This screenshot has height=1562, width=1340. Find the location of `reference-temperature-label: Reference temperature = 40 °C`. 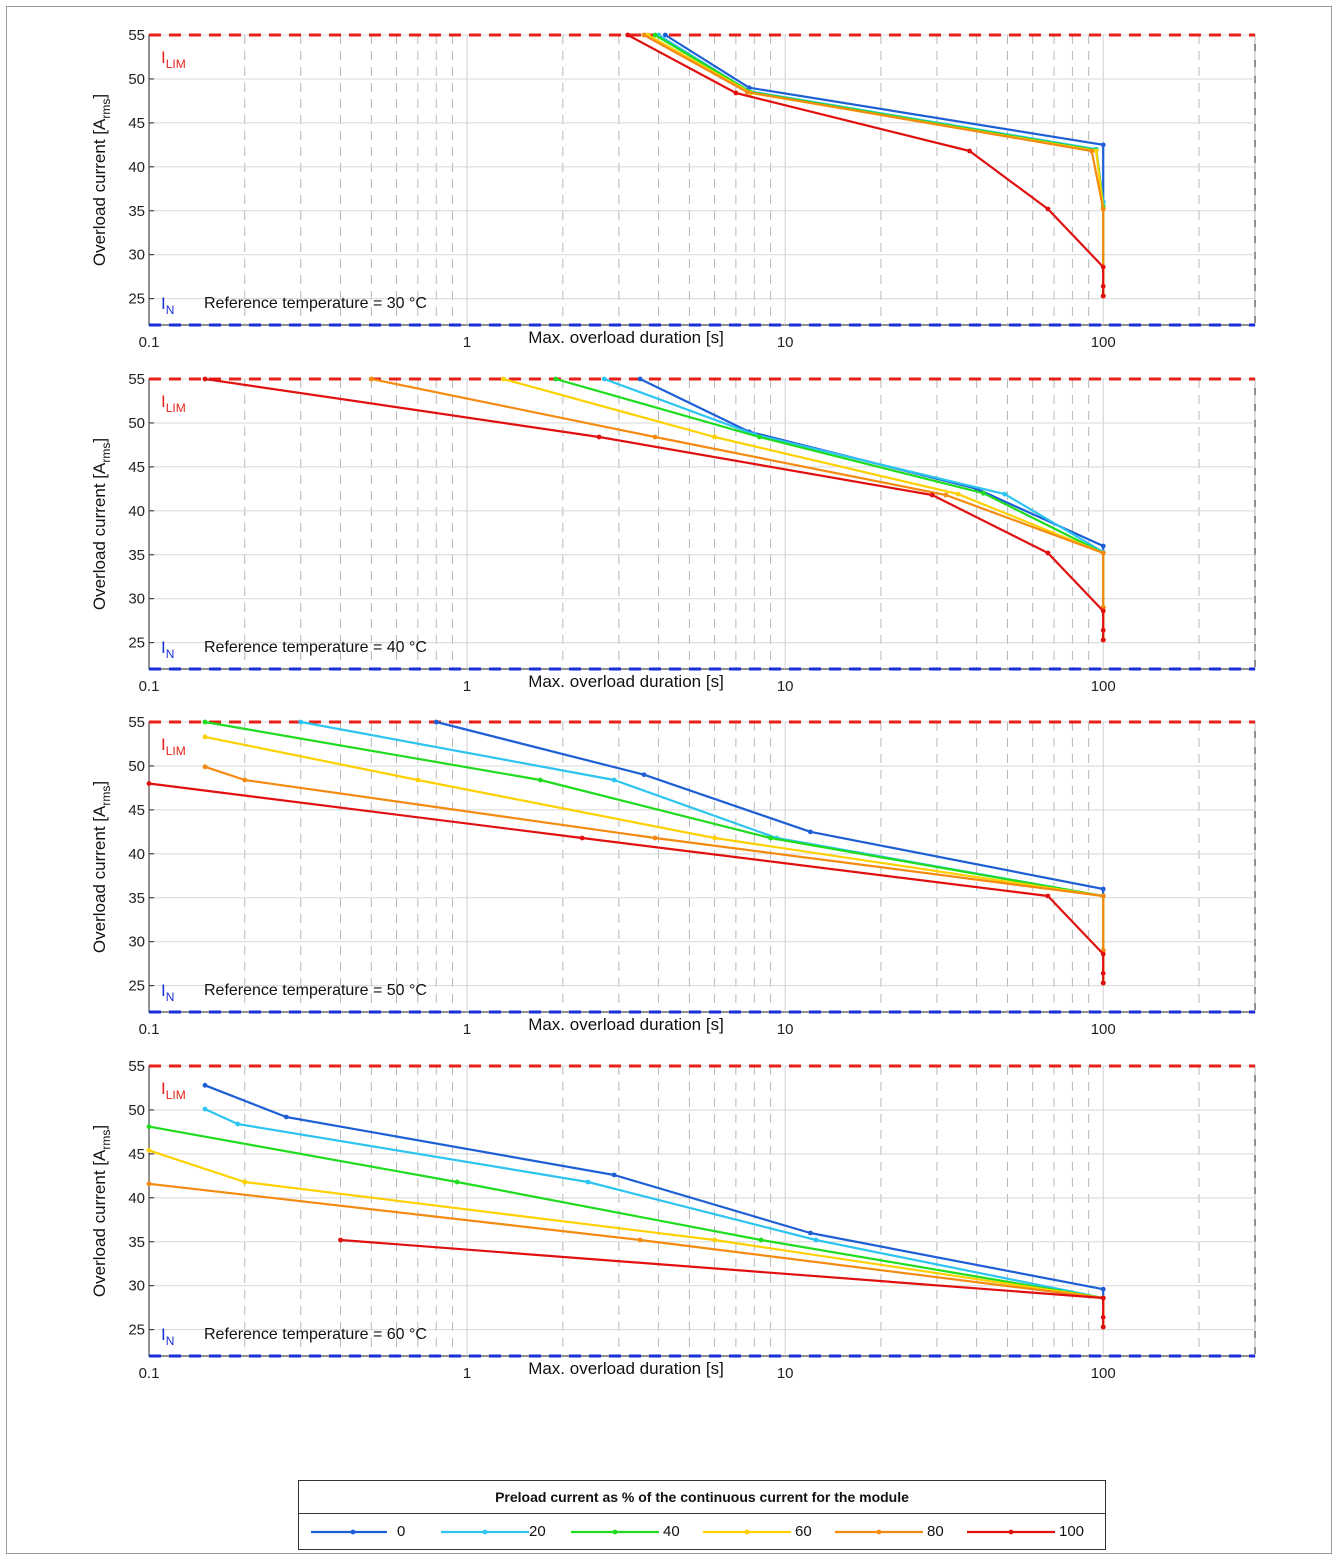

reference-temperature-label: Reference temperature = 40 °C is located at coordinates (315, 647).